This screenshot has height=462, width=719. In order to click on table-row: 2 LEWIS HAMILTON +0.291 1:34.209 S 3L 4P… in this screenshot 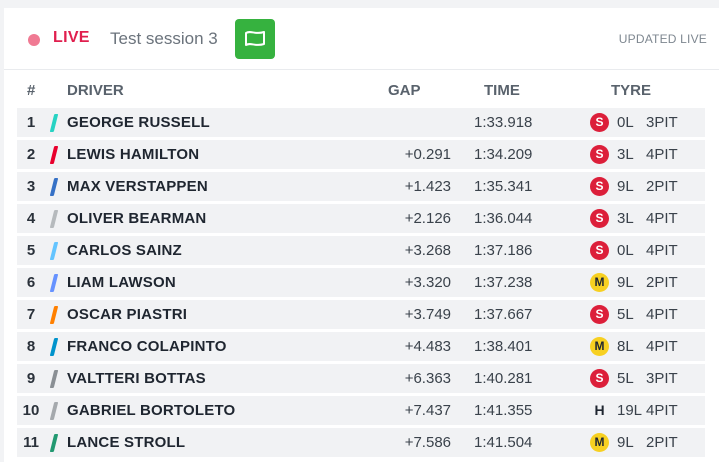, I will do `click(361, 154)`.